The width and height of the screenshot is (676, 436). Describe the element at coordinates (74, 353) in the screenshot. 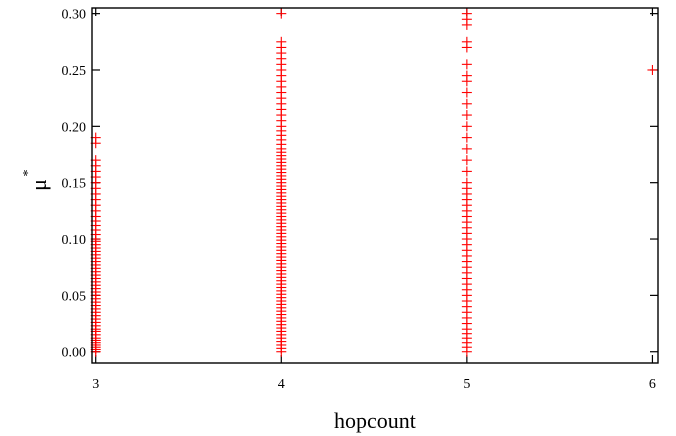

I see `y-tick-label: 0.00` at that location.